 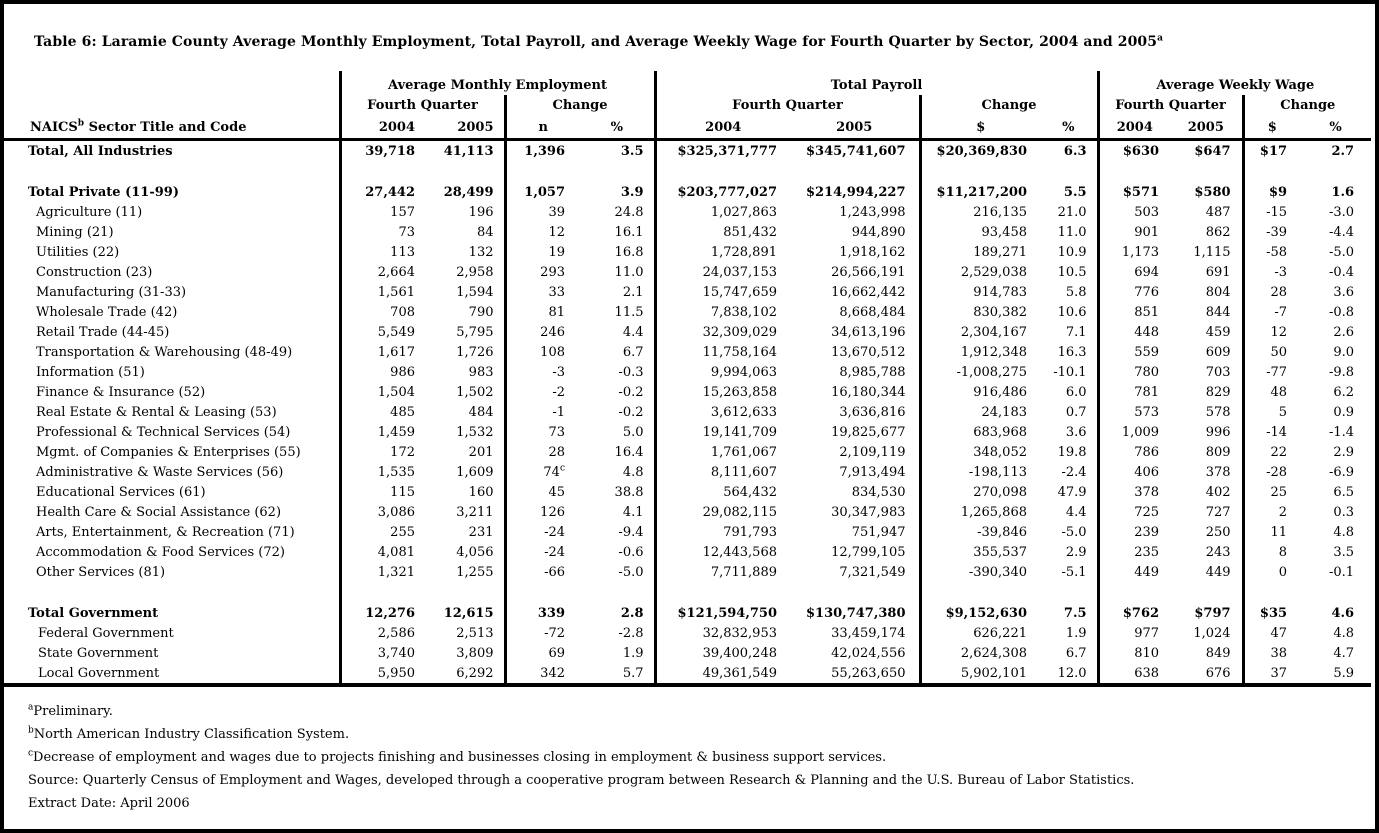 What do you see at coordinates (475, 512) in the screenshot?
I see `value-cell: 3,211` at bounding box center [475, 512].